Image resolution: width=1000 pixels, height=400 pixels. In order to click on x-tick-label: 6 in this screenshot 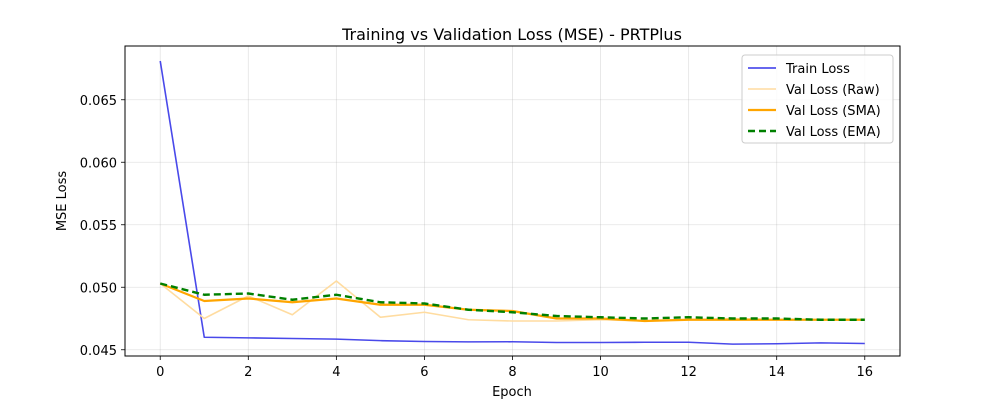, I will do `click(424, 372)`.